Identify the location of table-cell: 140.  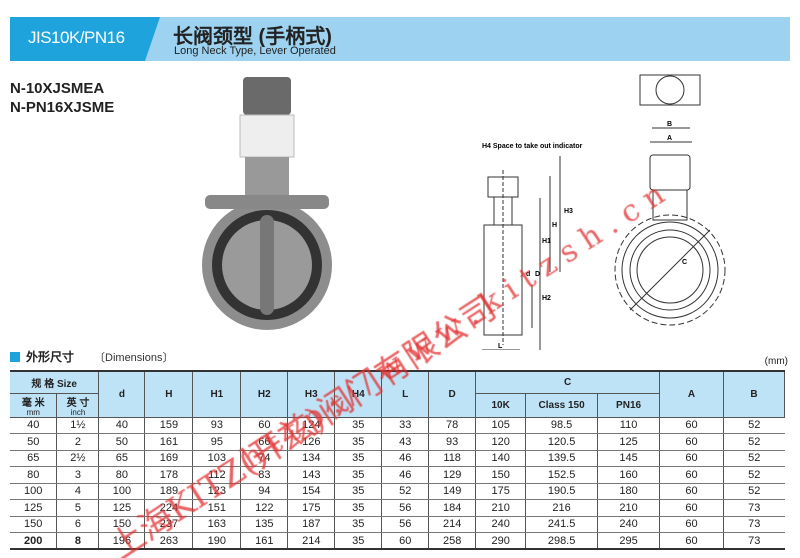
(500, 458).